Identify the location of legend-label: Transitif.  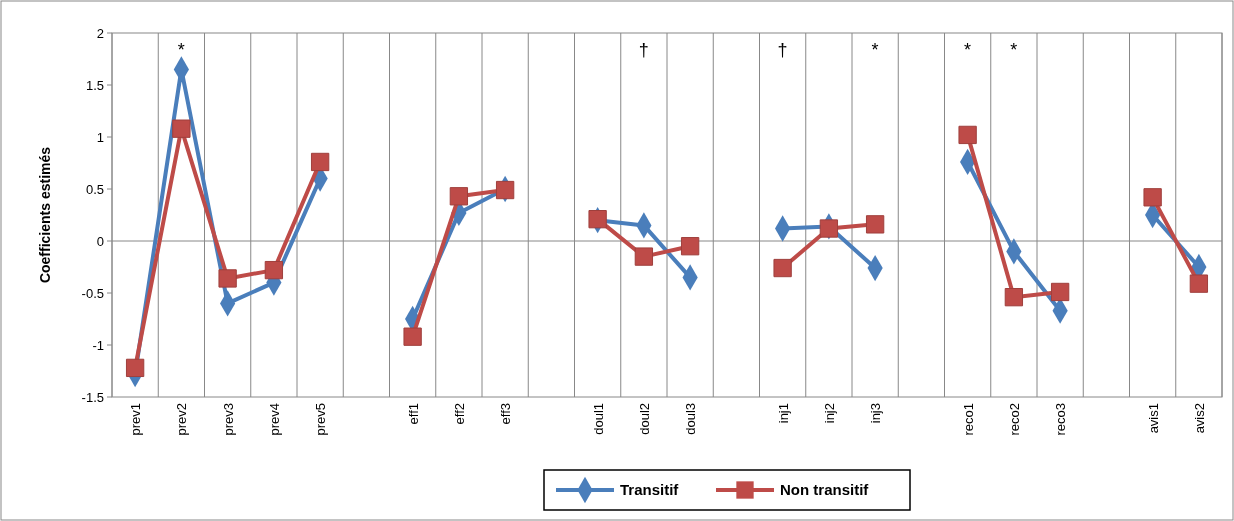
(650, 490).